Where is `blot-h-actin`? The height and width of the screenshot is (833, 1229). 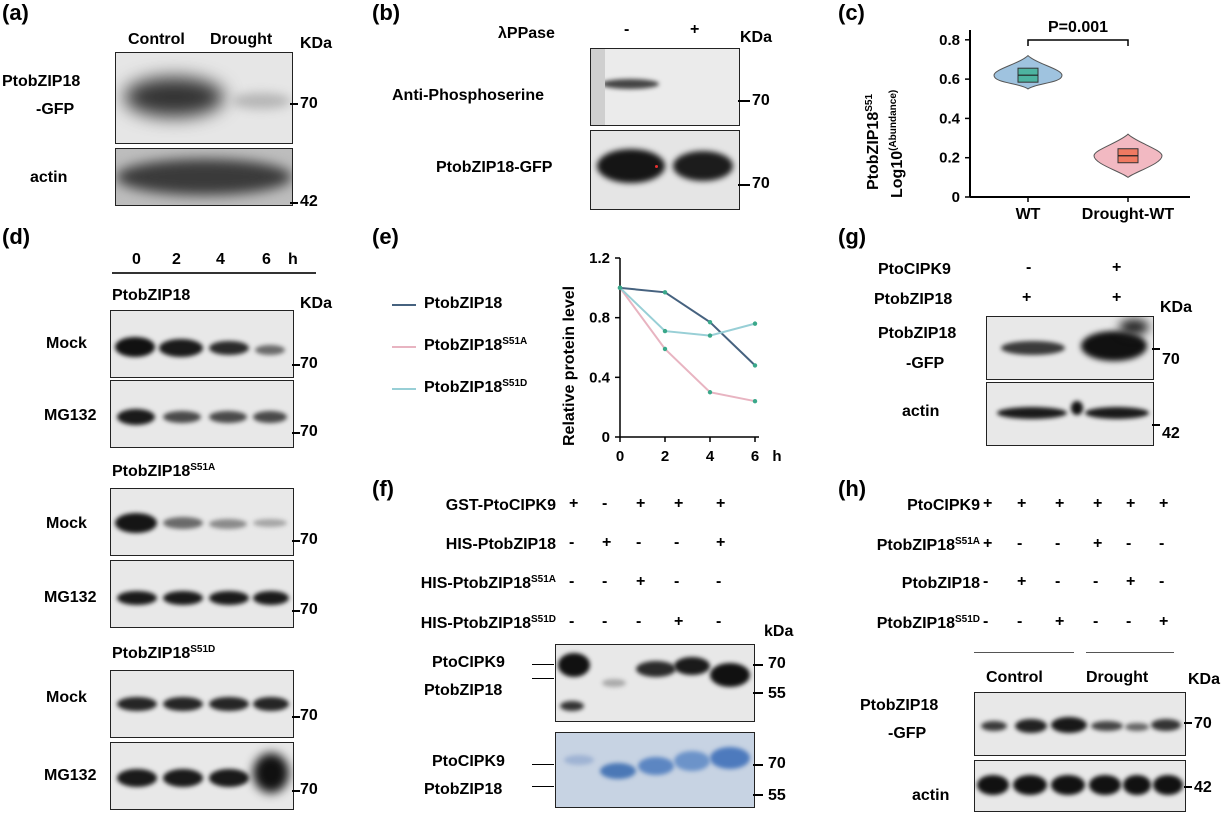 blot-h-actin is located at coordinates (1080, 786).